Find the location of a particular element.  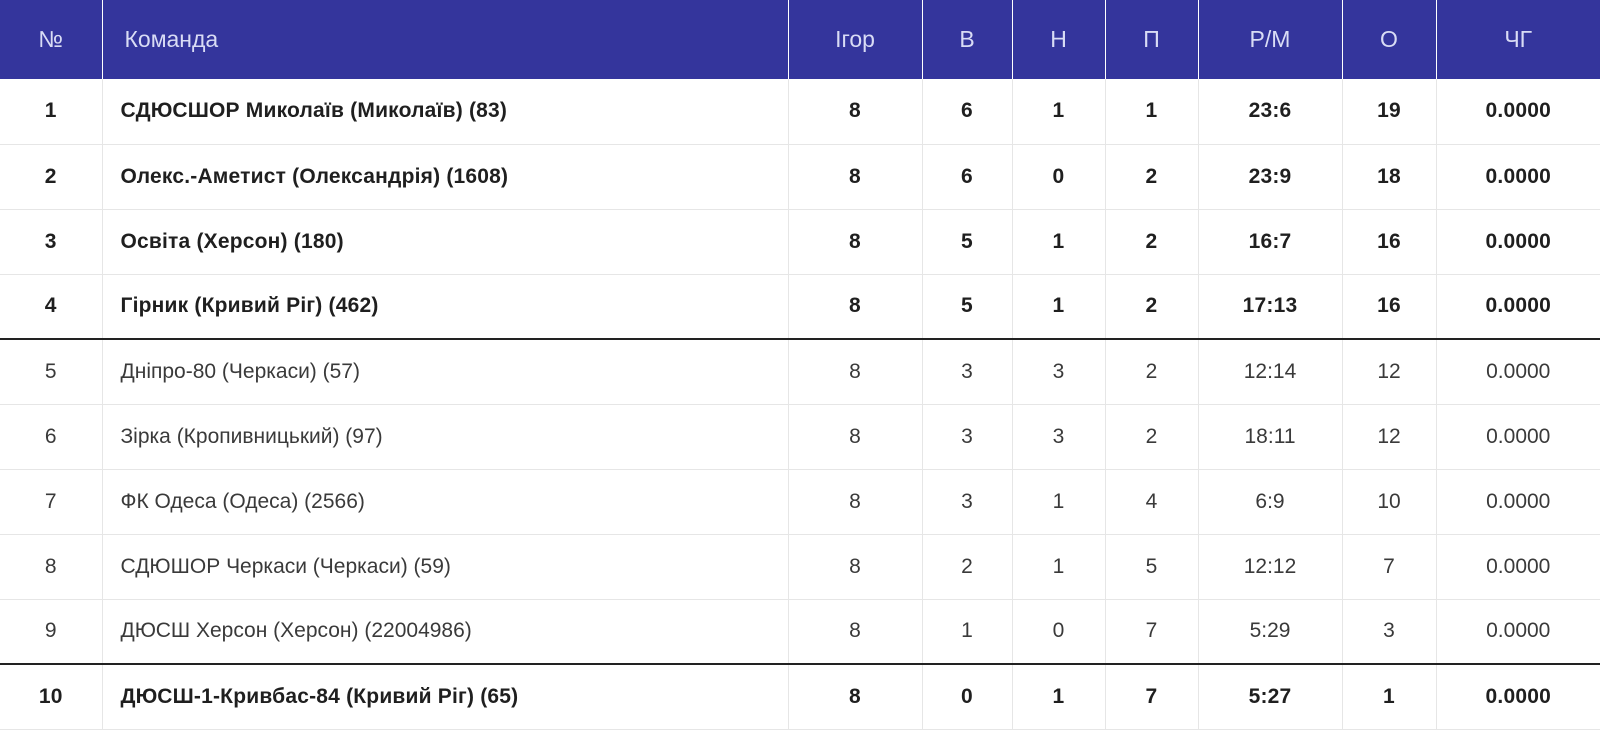

cell-goals: 12:12 is located at coordinates (1270, 567).